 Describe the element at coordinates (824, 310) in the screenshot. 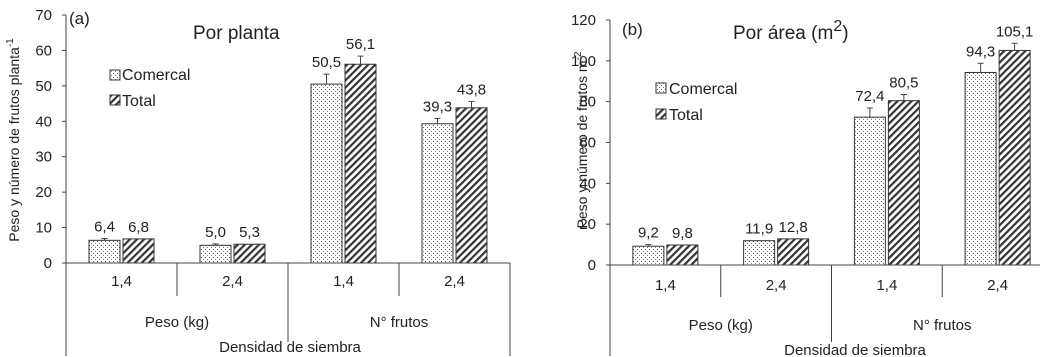

I see `panel-b-x-axis: 1,4 2,4 1,4 2,4 Peso (kg) N° frutos` at that location.